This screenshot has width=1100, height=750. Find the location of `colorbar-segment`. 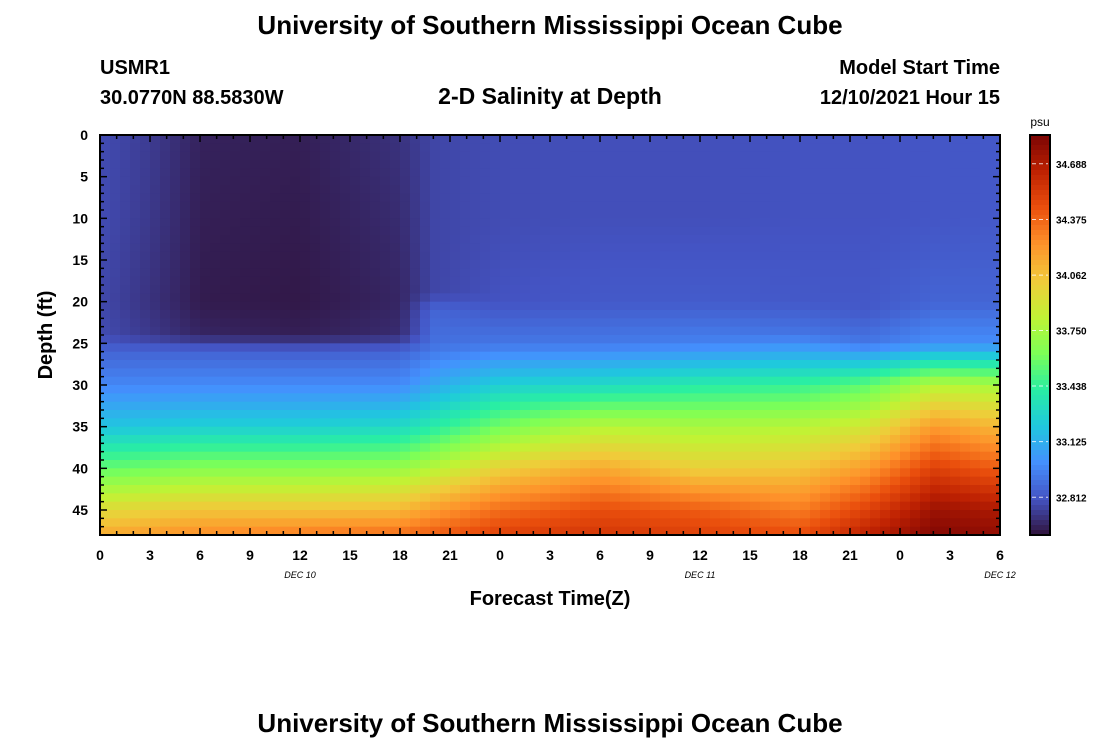

colorbar-segment is located at coordinates (1040, 293).